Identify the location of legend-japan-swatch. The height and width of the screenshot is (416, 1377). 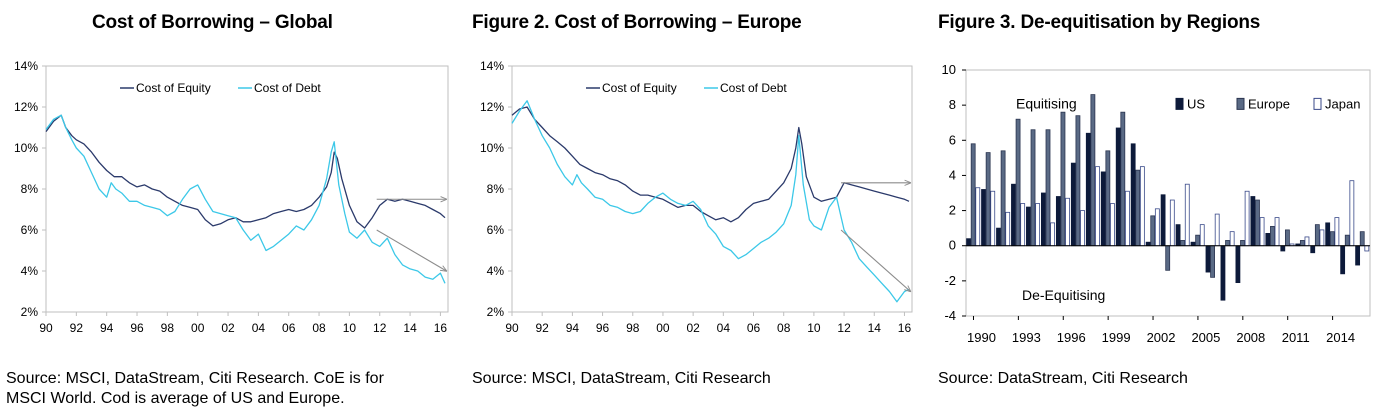
(1317, 103).